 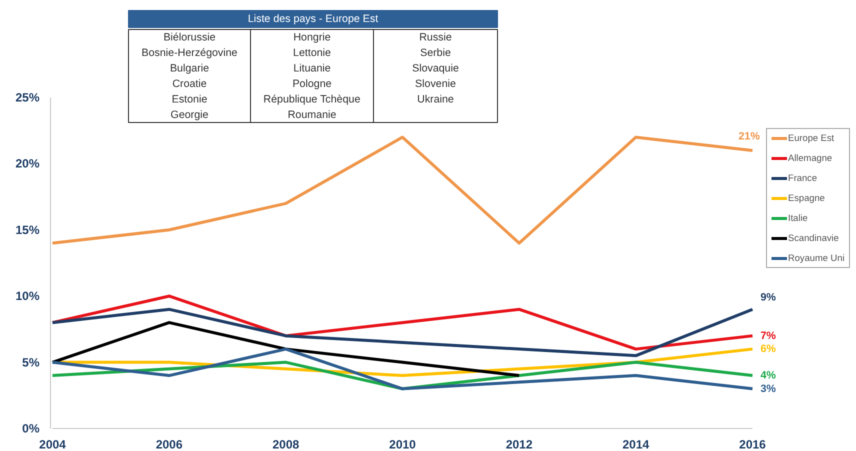 I want to click on y-tick-label: 5%, so click(x=31, y=362).